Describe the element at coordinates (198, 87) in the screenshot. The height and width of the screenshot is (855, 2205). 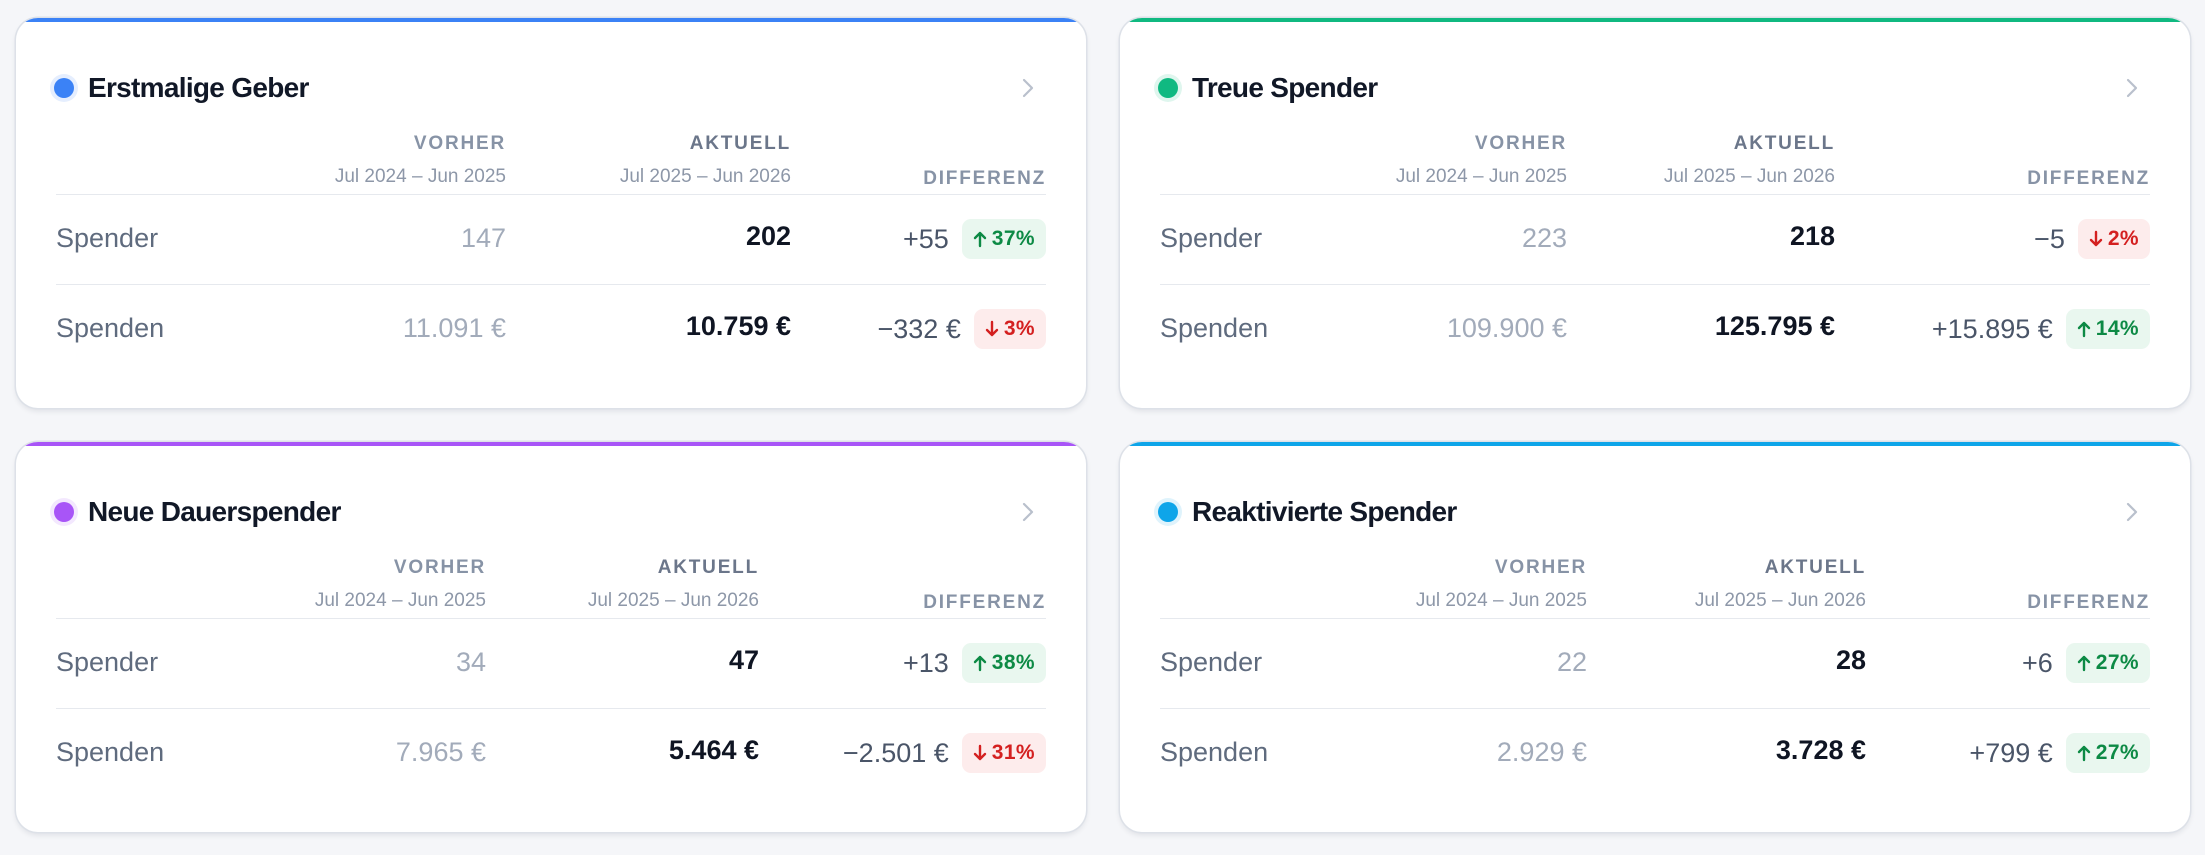
I see `card-title: Erstmalige Geber` at that location.